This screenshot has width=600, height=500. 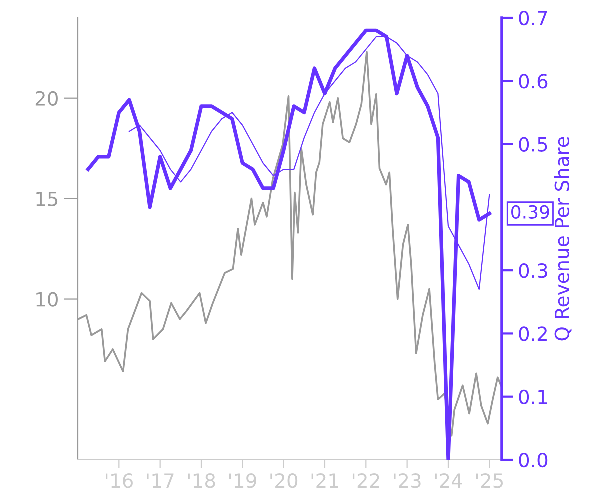 What do you see at coordinates (533, 144) in the screenshot?
I see `y2-tick-label: 0.5` at bounding box center [533, 144].